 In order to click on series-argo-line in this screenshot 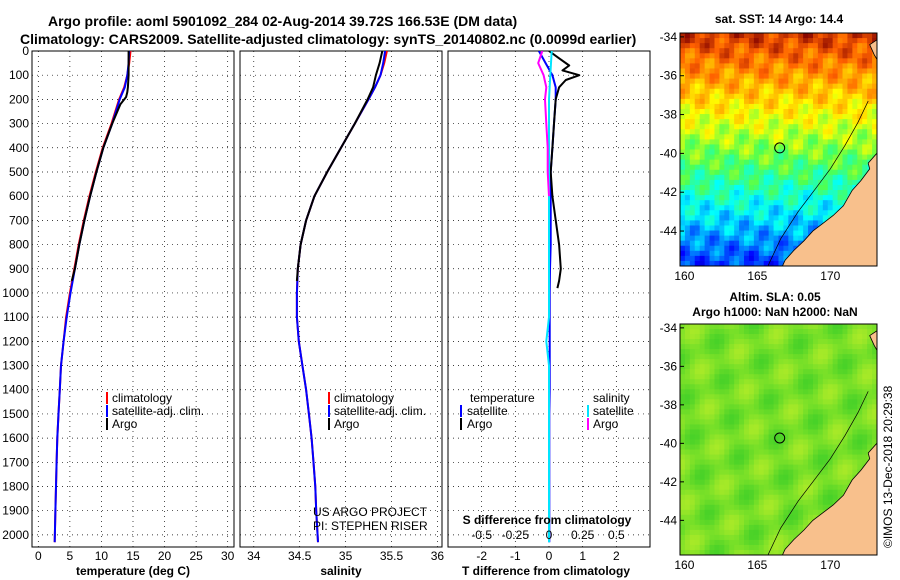, I will do `click(339, 166)`.